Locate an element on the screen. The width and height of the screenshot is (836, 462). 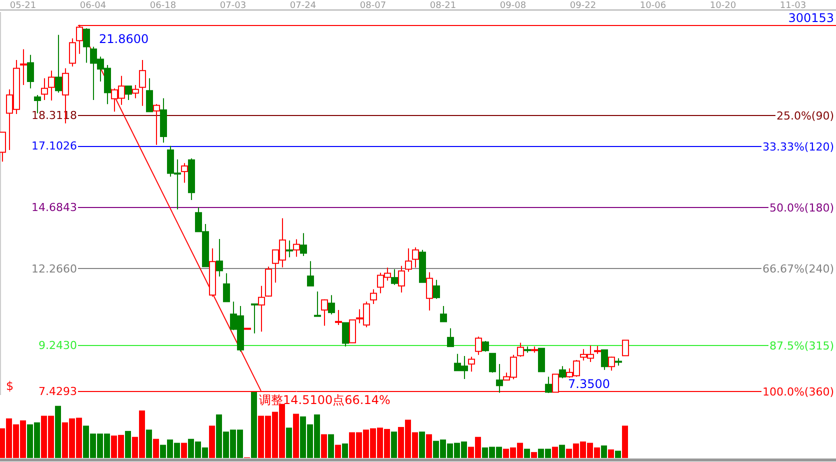
annotation: 66.67%(240) is located at coordinates (798, 269).